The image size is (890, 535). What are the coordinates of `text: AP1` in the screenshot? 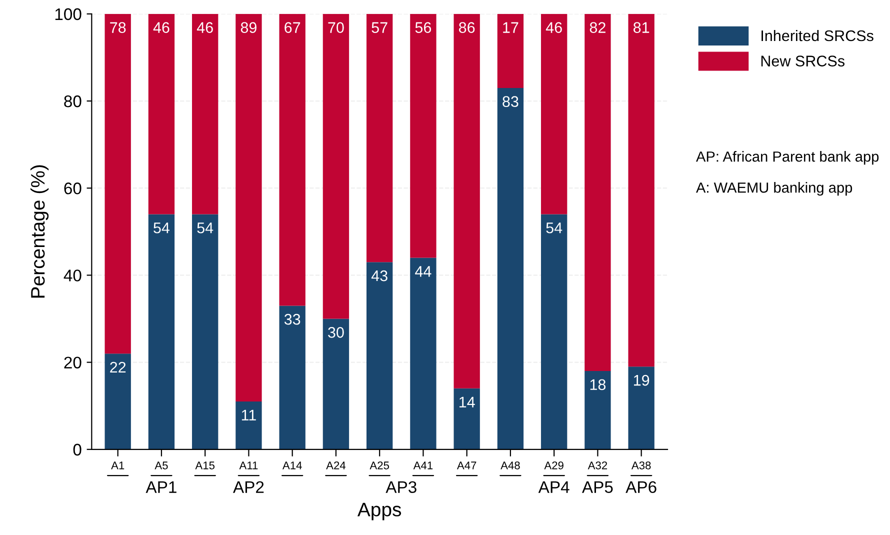 It's located at (161, 487).